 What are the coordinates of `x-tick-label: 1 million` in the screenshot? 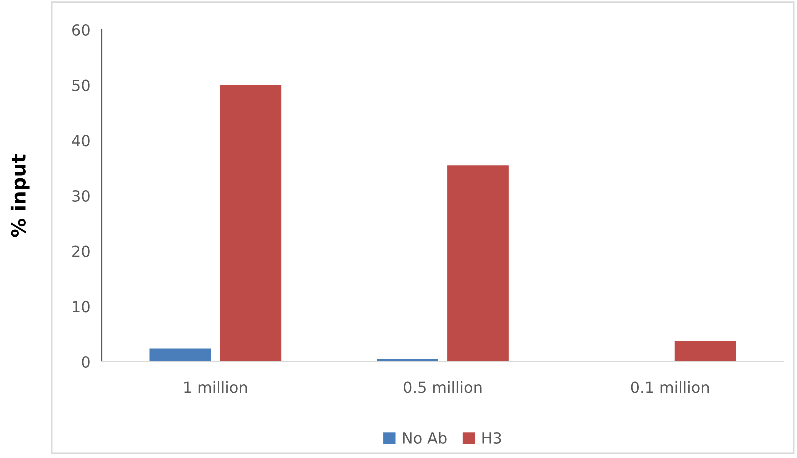 It's located at (216, 387).